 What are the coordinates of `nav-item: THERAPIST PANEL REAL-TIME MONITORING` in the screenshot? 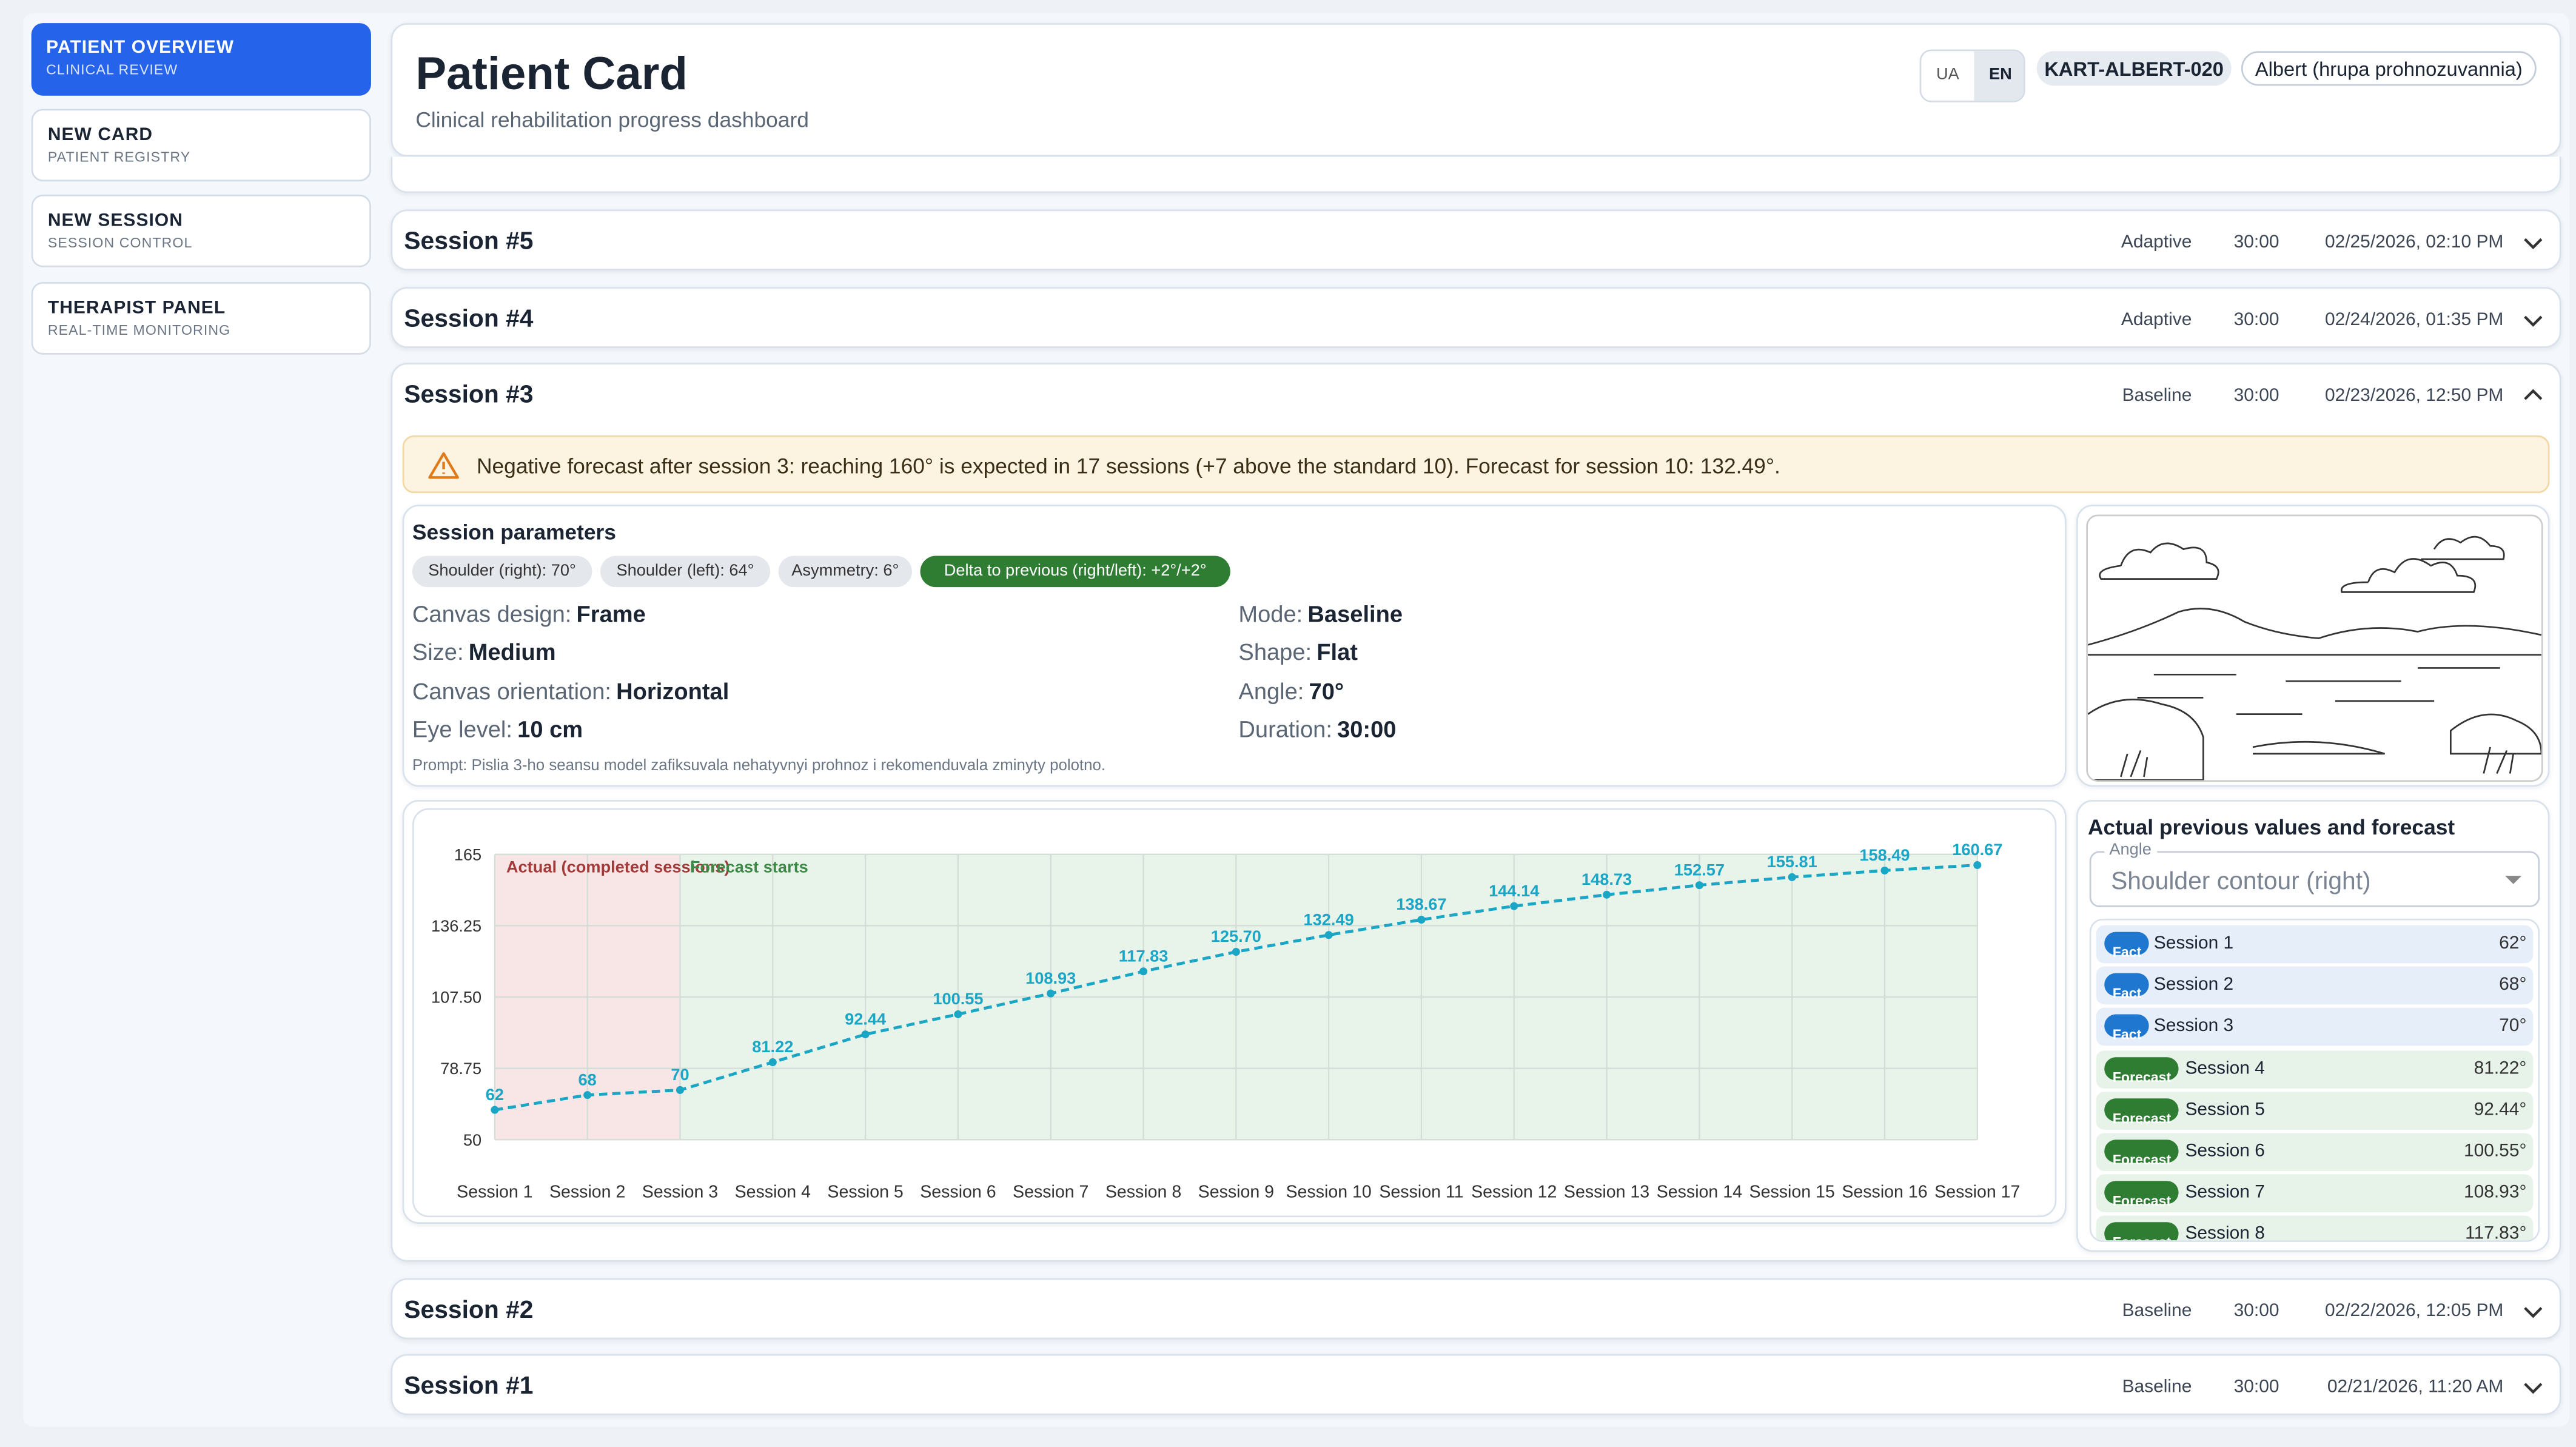 It's located at (201, 318).